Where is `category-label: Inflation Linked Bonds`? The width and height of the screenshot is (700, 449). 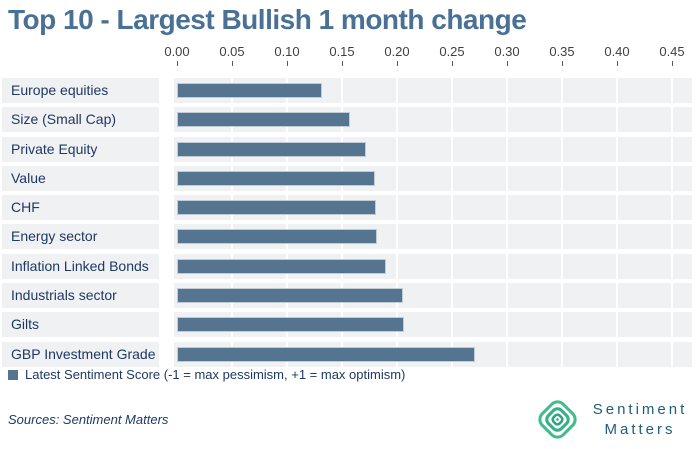
category-label: Inflation Linked Bonds is located at coordinates (80, 266).